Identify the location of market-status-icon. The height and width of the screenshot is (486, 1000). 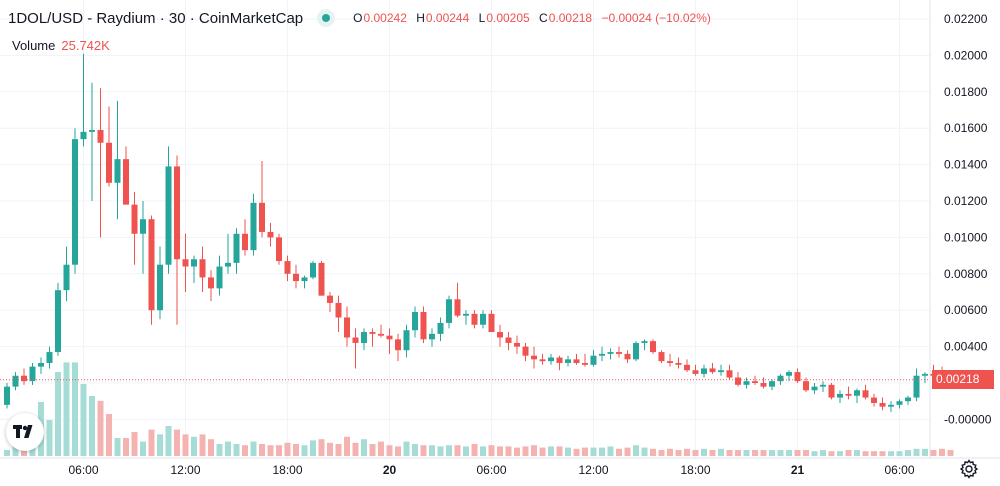
(326, 18).